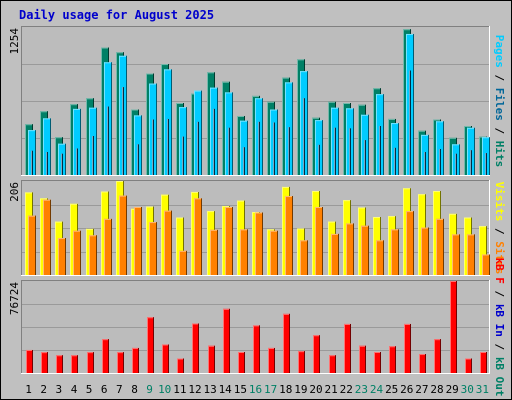 The height and width of the screenshot is (400, 512). What do you see at coordinates (499, 202) in the screenshot?
I see `legend-item: Visits` at bounding box center [499, 202].